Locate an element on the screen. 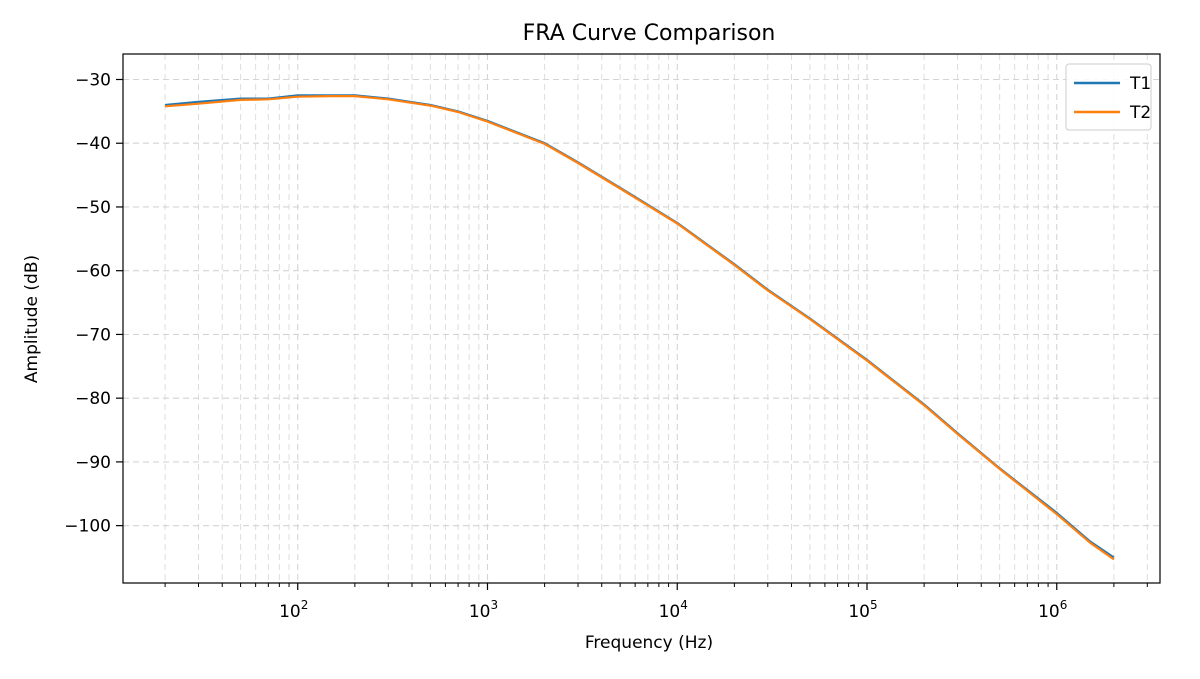  x-axis: 10² 10³ 10⁴ 10⁵ 10⁶ is located at coordinates (656, 602).